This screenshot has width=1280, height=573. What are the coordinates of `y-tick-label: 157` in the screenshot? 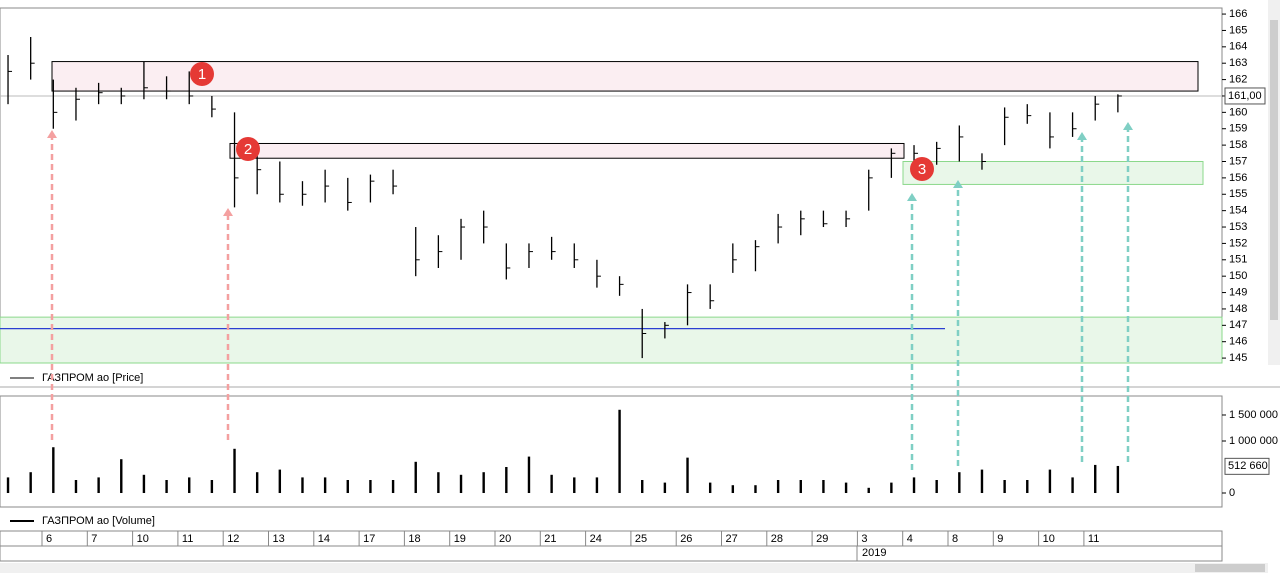 It's located at (1238, 161).